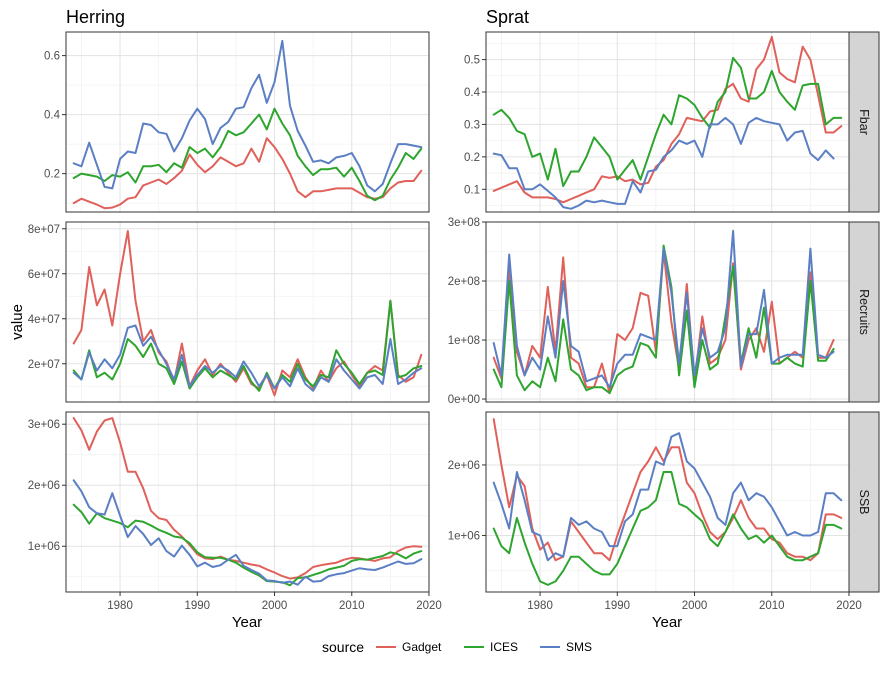  What do you see at coordinates (472, 125) in the screenshot?
I see `y-tick-label: 0.3` at bounding box center [472, 125].